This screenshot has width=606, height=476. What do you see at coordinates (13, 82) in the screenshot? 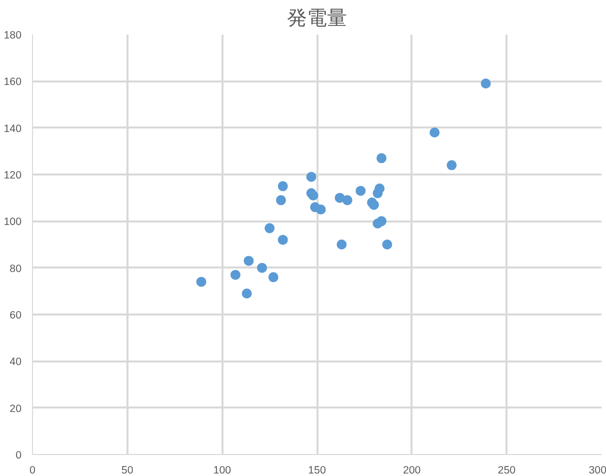
I see `y-tick-label: 160` at bounding box center [13, 82].